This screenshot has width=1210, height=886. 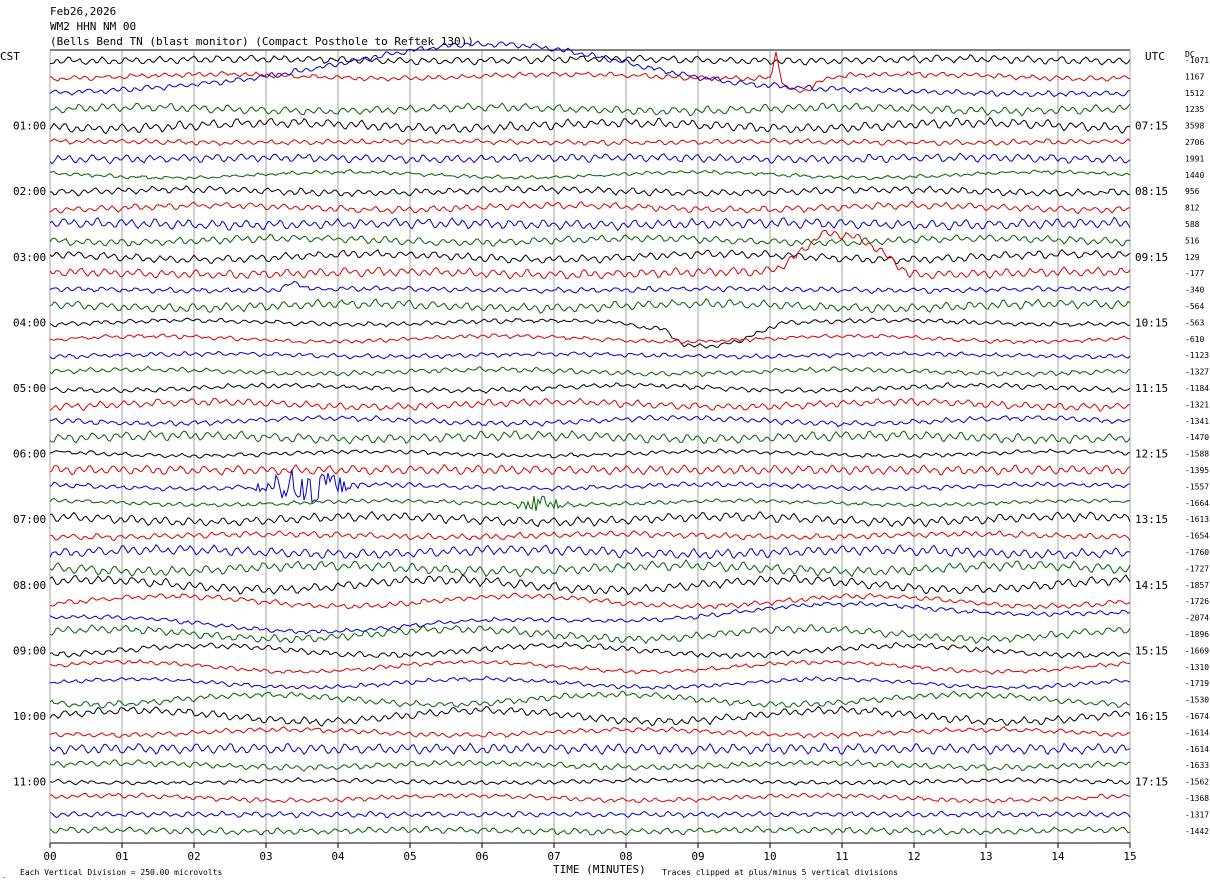 What do you see at coordinates (1151, 191) in the screenshot?
I see `right-hour-label: 08:15` at bounding box center [1151, 191].